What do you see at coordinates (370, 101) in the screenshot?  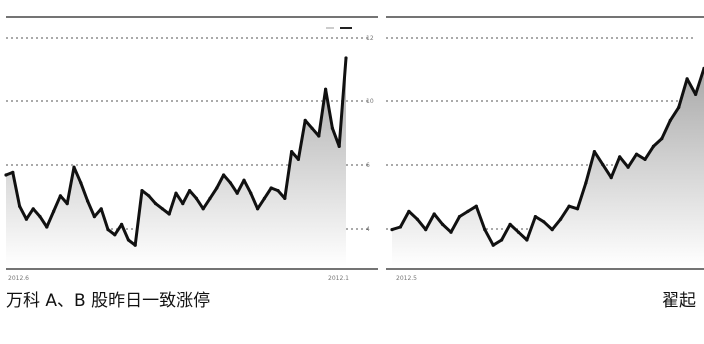 I see `y-tick-label: 10` at bounding box center [370, 101].